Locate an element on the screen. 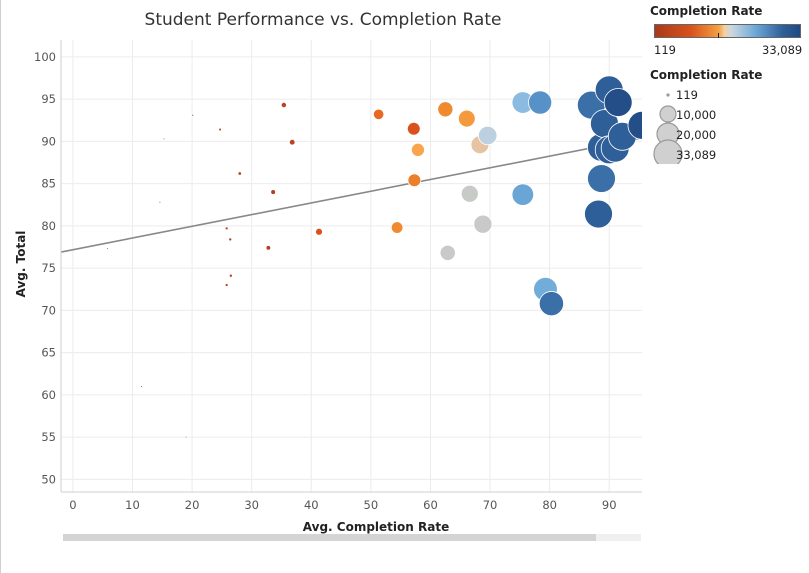 Image resolution: width=809 pixels, height=573 pixels. chart-title: Student Performance vs. Completion Rate is located at coordinates (323, 20).